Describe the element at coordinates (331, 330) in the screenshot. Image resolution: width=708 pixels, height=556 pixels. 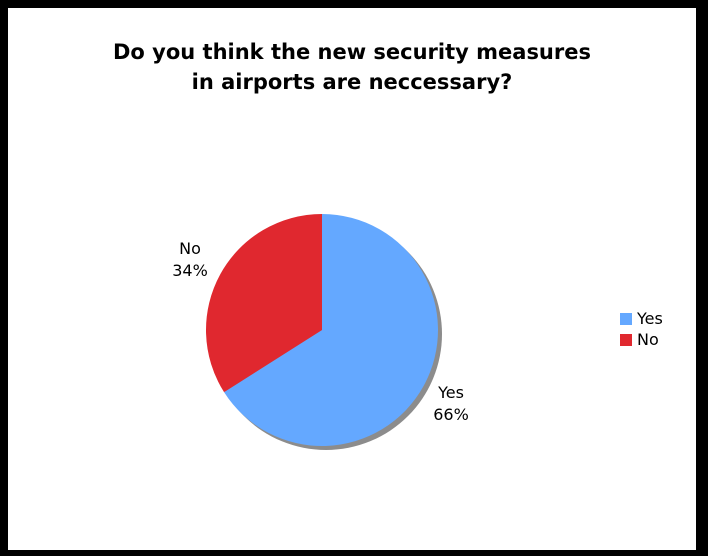
I see `pie-slice-yes` at that location.